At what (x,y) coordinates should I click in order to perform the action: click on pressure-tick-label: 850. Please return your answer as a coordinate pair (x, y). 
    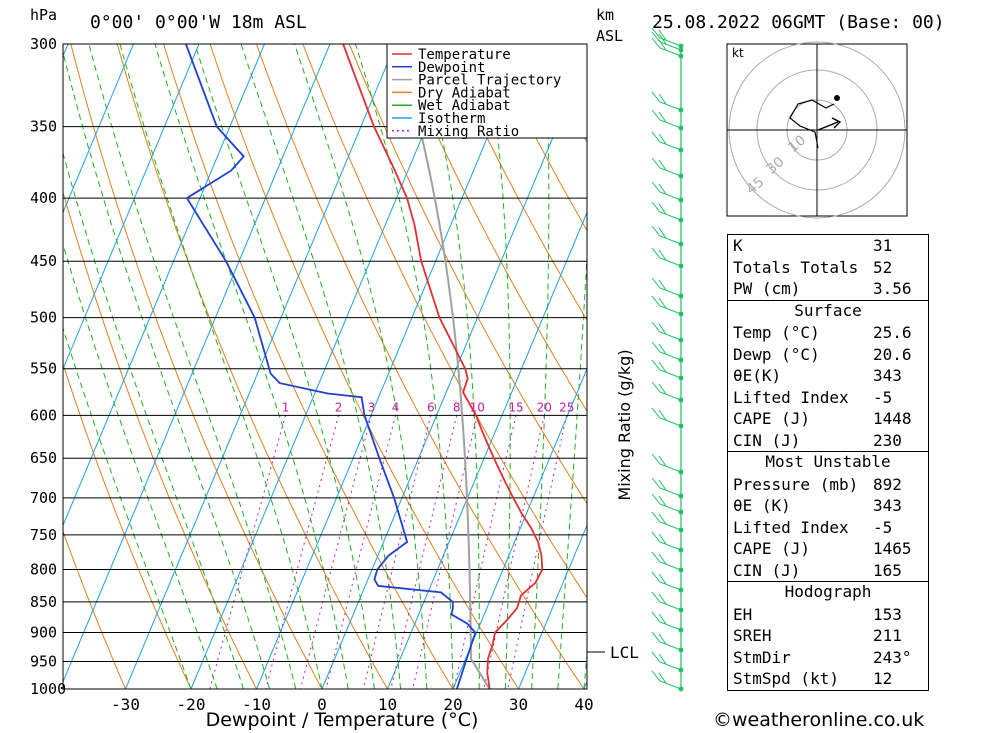
    Looking at the image, I should click on (43, 602).